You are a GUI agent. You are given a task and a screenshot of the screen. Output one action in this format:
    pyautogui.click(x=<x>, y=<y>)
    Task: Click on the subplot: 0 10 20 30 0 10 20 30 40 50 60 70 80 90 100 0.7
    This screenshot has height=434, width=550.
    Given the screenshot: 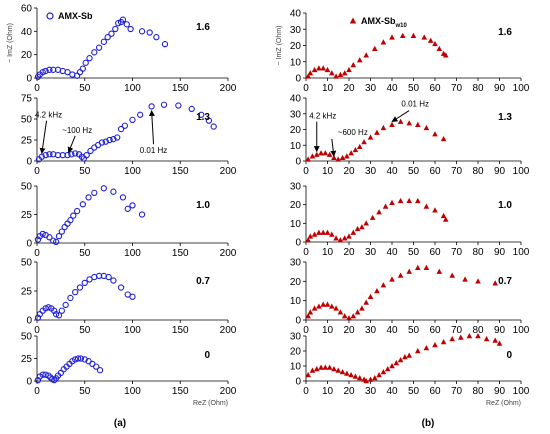 What is the action you would take?
    pyautogui.click(x=410, y=297)
    